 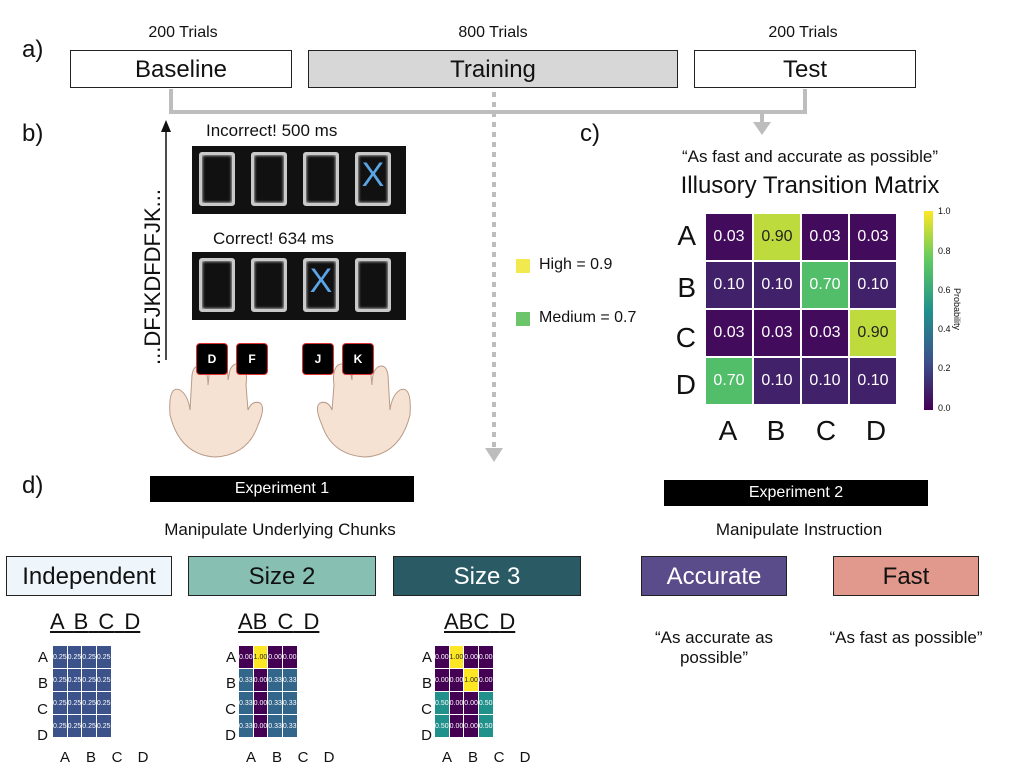 I want to click on small-row-label: B, so click(x=230, y=683).